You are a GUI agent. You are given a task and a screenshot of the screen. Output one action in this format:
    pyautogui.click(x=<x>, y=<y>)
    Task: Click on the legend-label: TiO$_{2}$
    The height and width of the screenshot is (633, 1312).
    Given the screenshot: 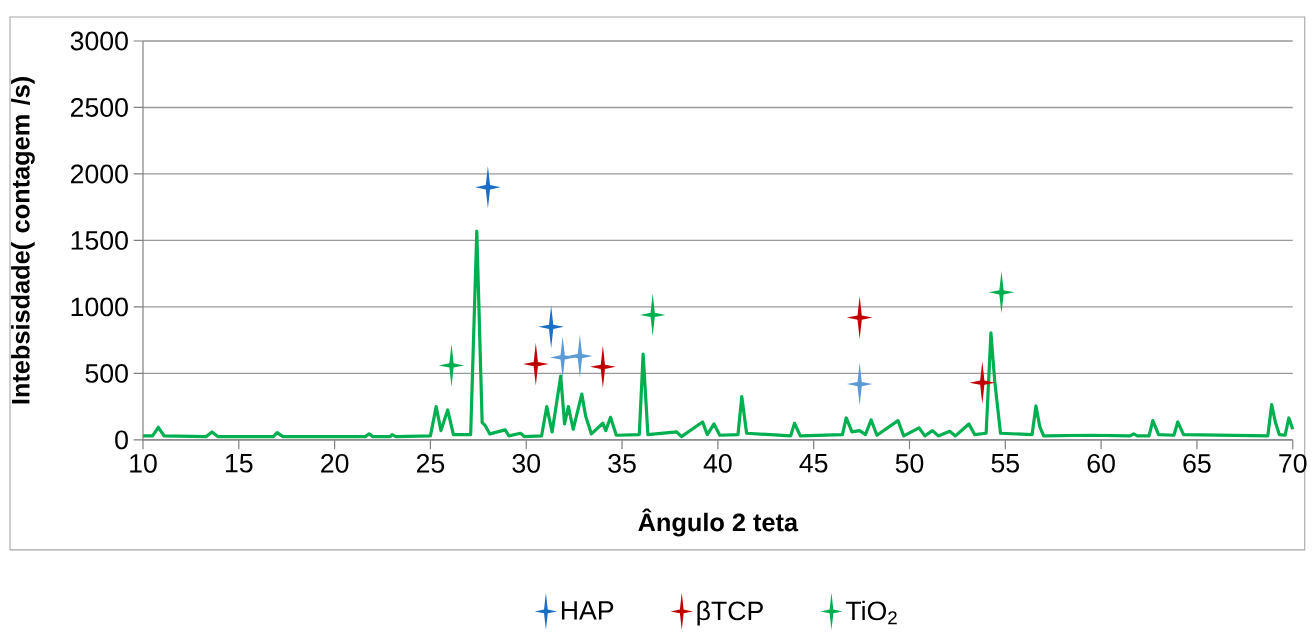 What is the action you would take?
    pyautogui.click(x=871, y=612)
    